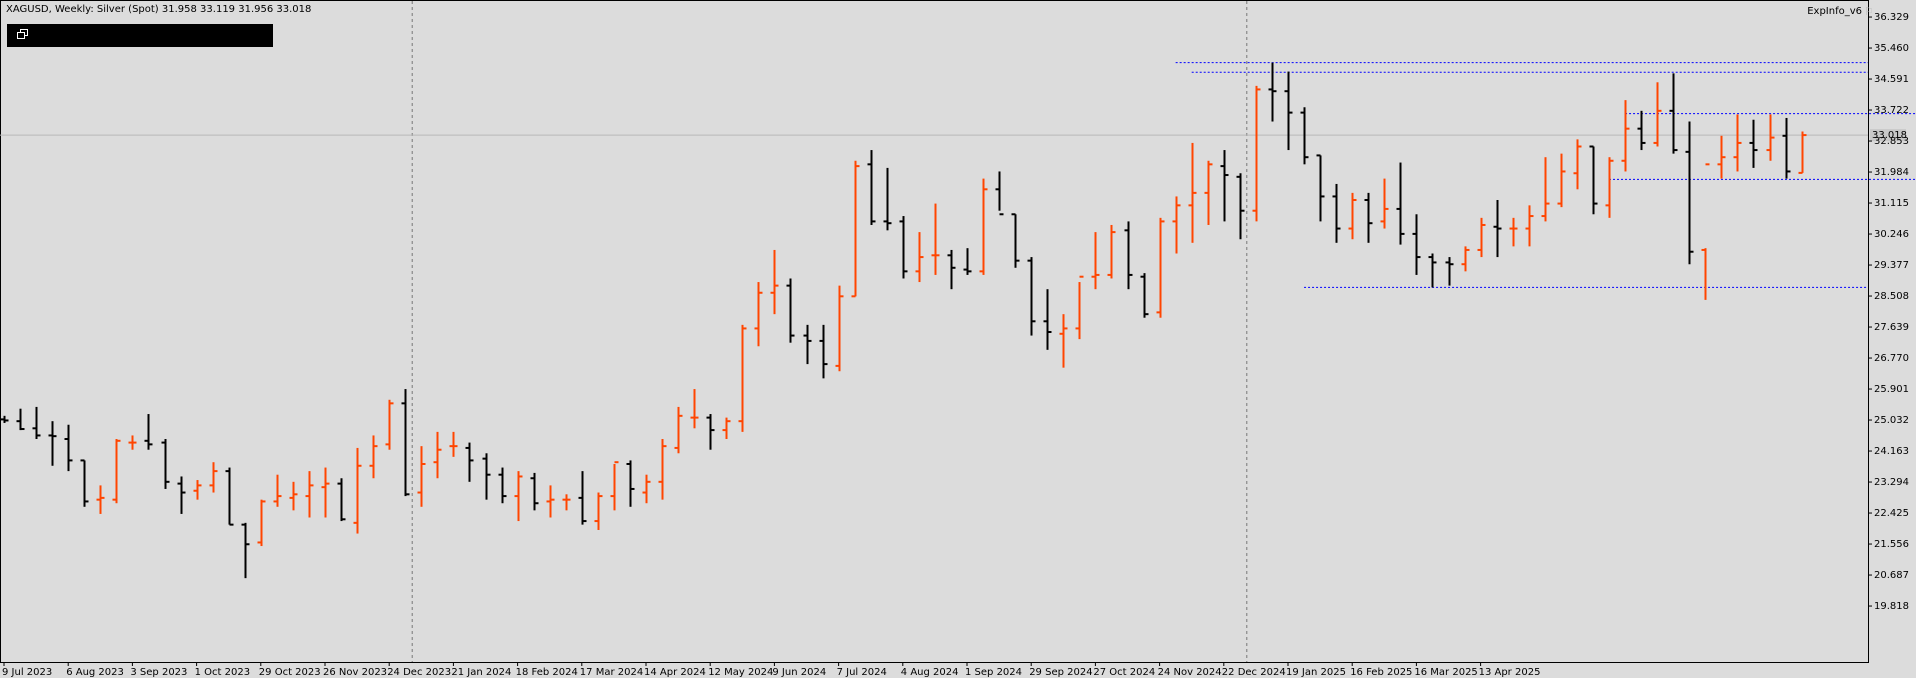  I want to click on y-tick-label: 25.901, so click(1891, 389).